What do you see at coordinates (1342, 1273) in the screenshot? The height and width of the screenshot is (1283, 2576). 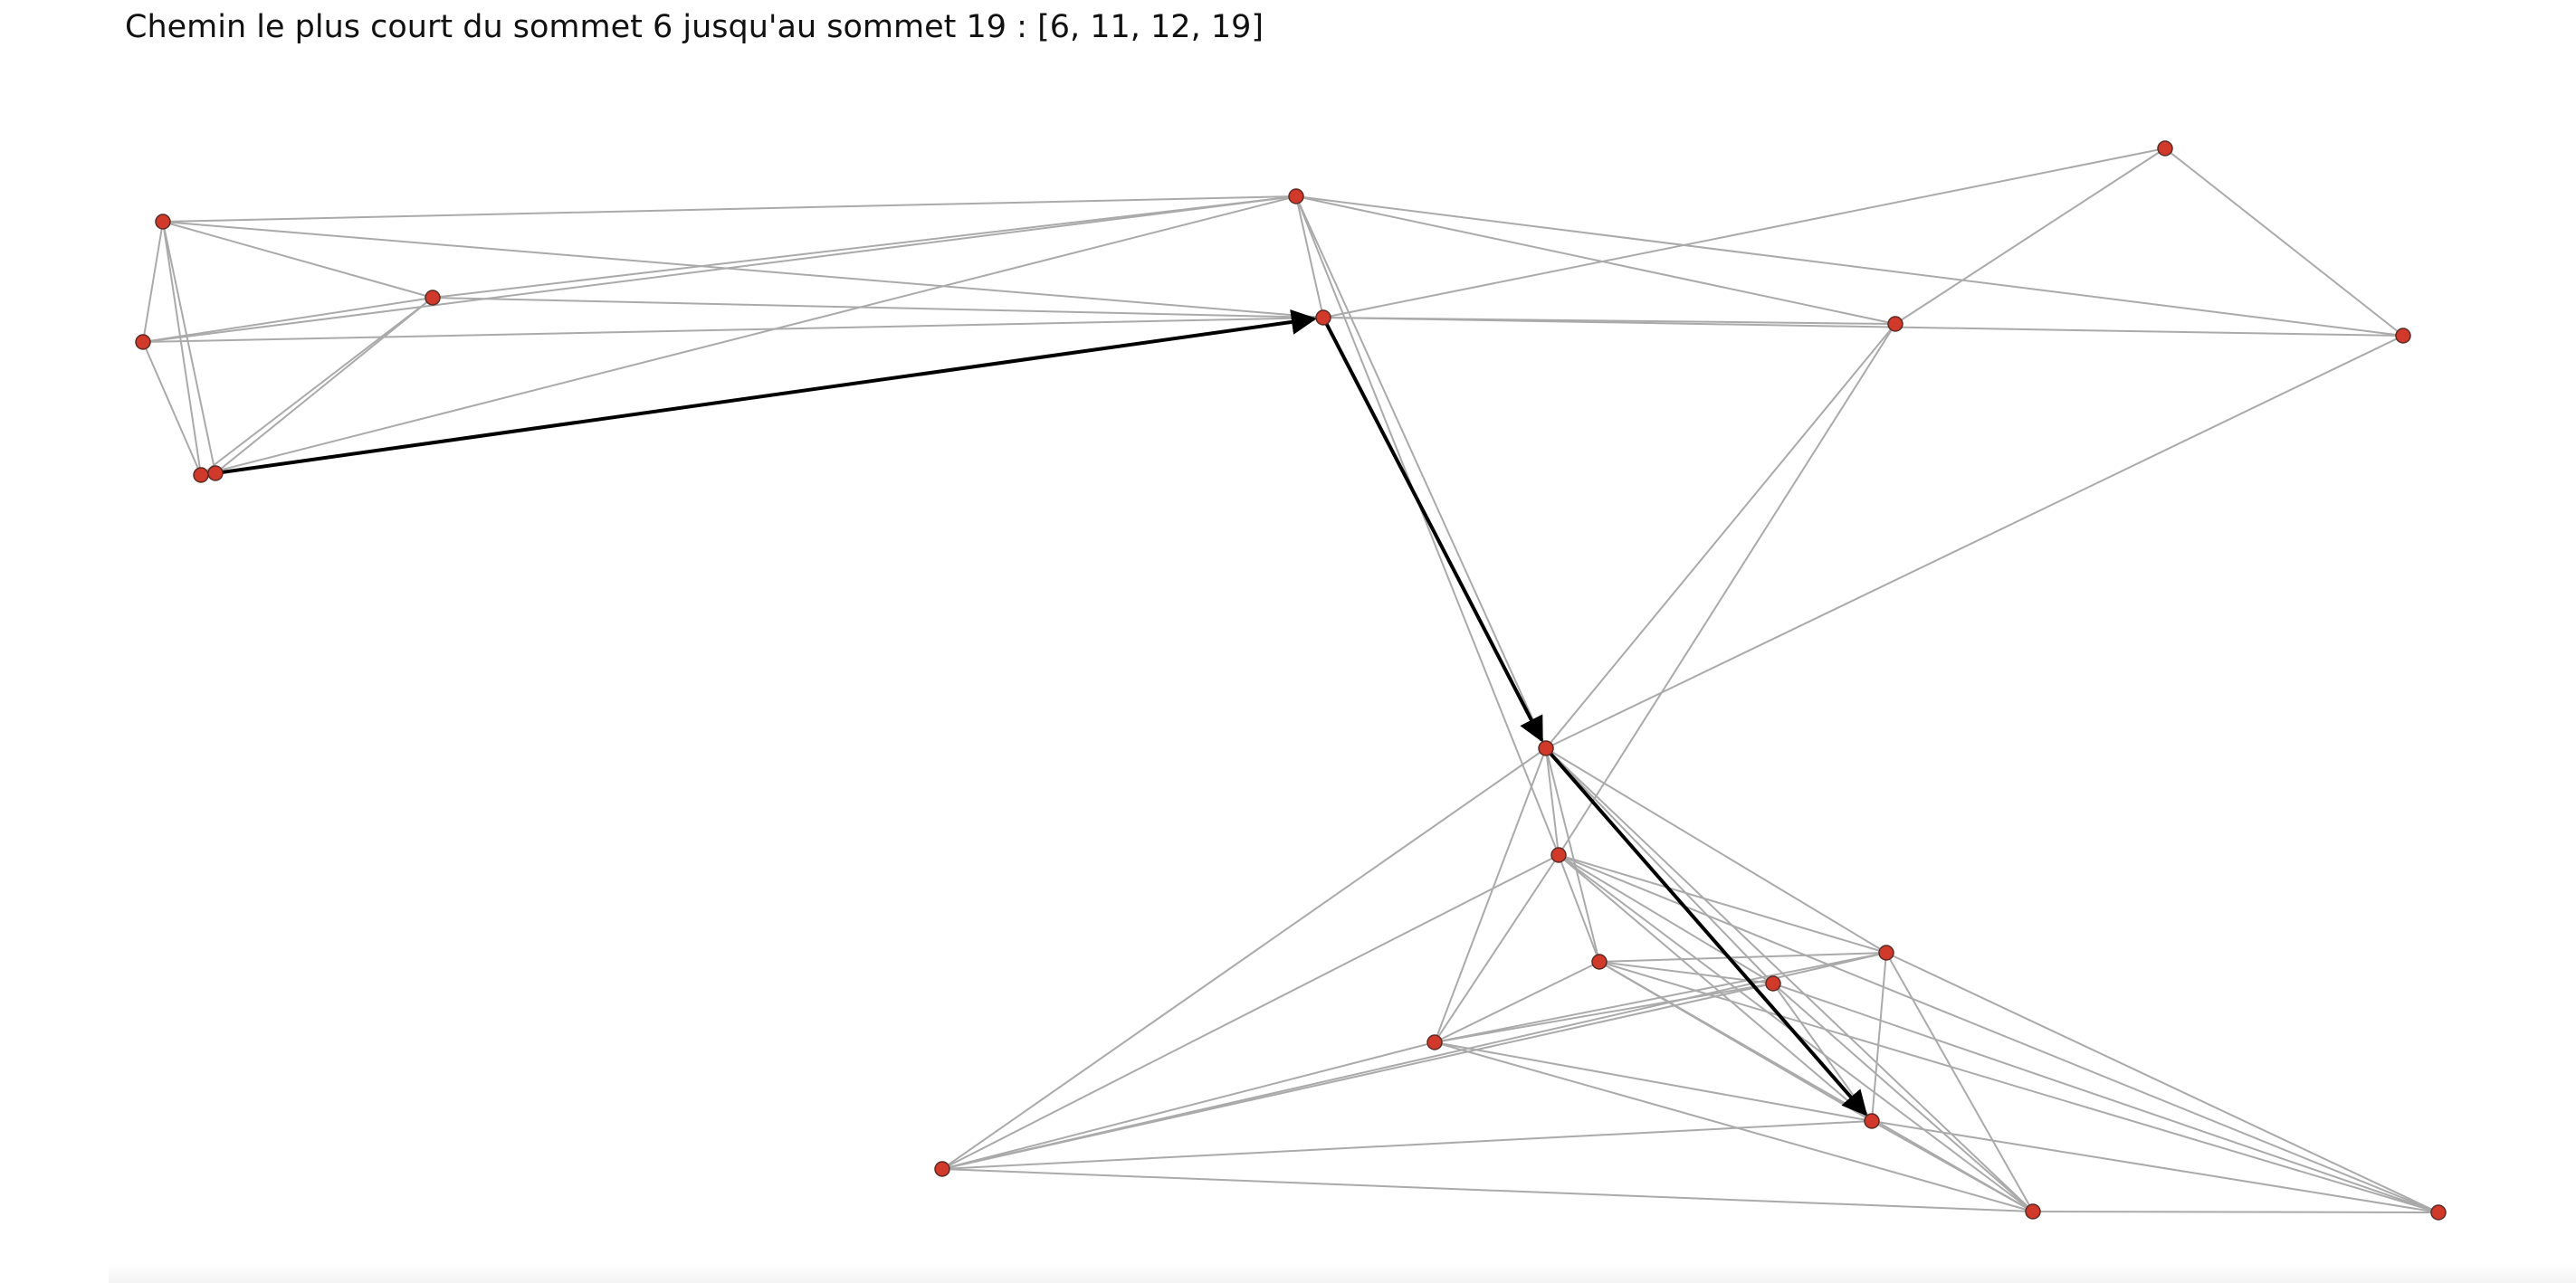 I see `footer-band` at bounding box center [1342, 1273].